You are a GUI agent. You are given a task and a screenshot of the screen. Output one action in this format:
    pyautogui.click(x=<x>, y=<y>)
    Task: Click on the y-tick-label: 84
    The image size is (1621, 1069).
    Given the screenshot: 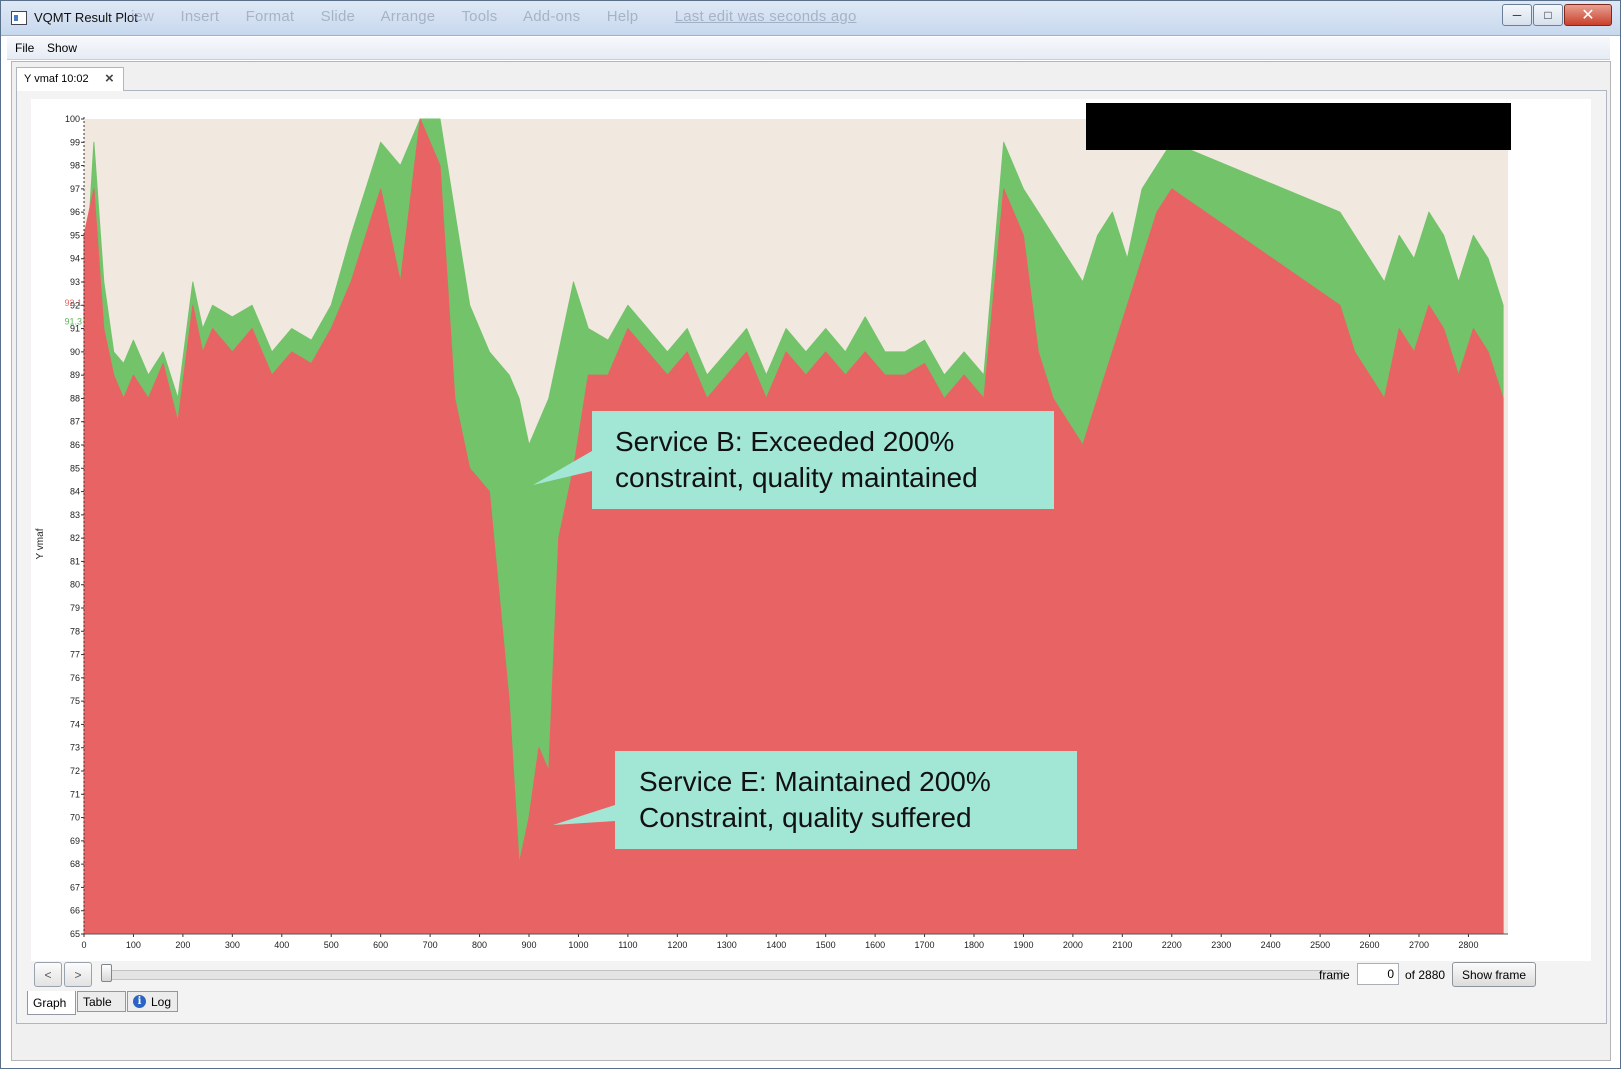 What is the action you would take?
    pyautogui.click(x=75, y=492)
    